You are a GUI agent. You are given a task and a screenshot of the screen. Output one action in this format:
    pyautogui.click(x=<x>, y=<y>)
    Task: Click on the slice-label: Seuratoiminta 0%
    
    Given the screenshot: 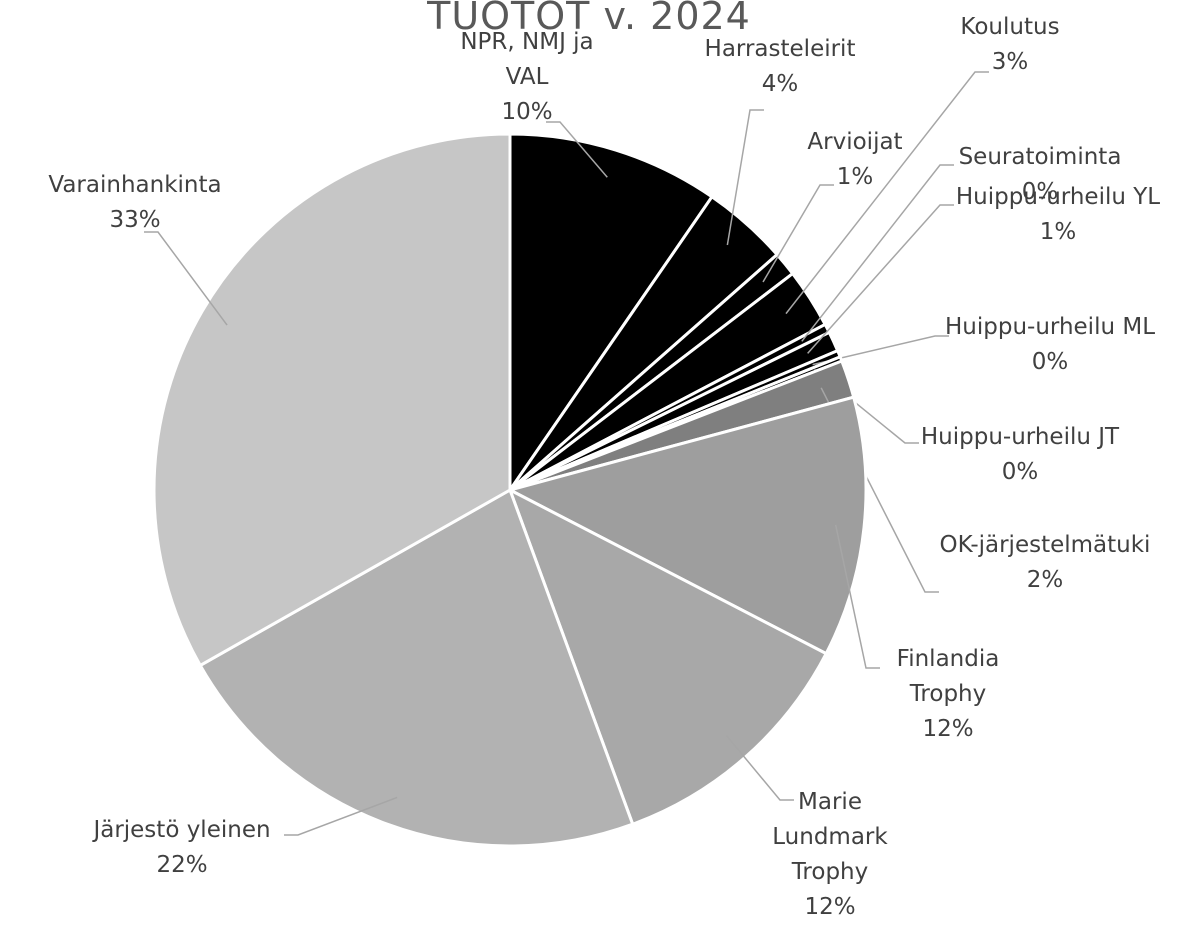 What is the action you would take?
    pyautogui.click(x=1040, y=175)
    